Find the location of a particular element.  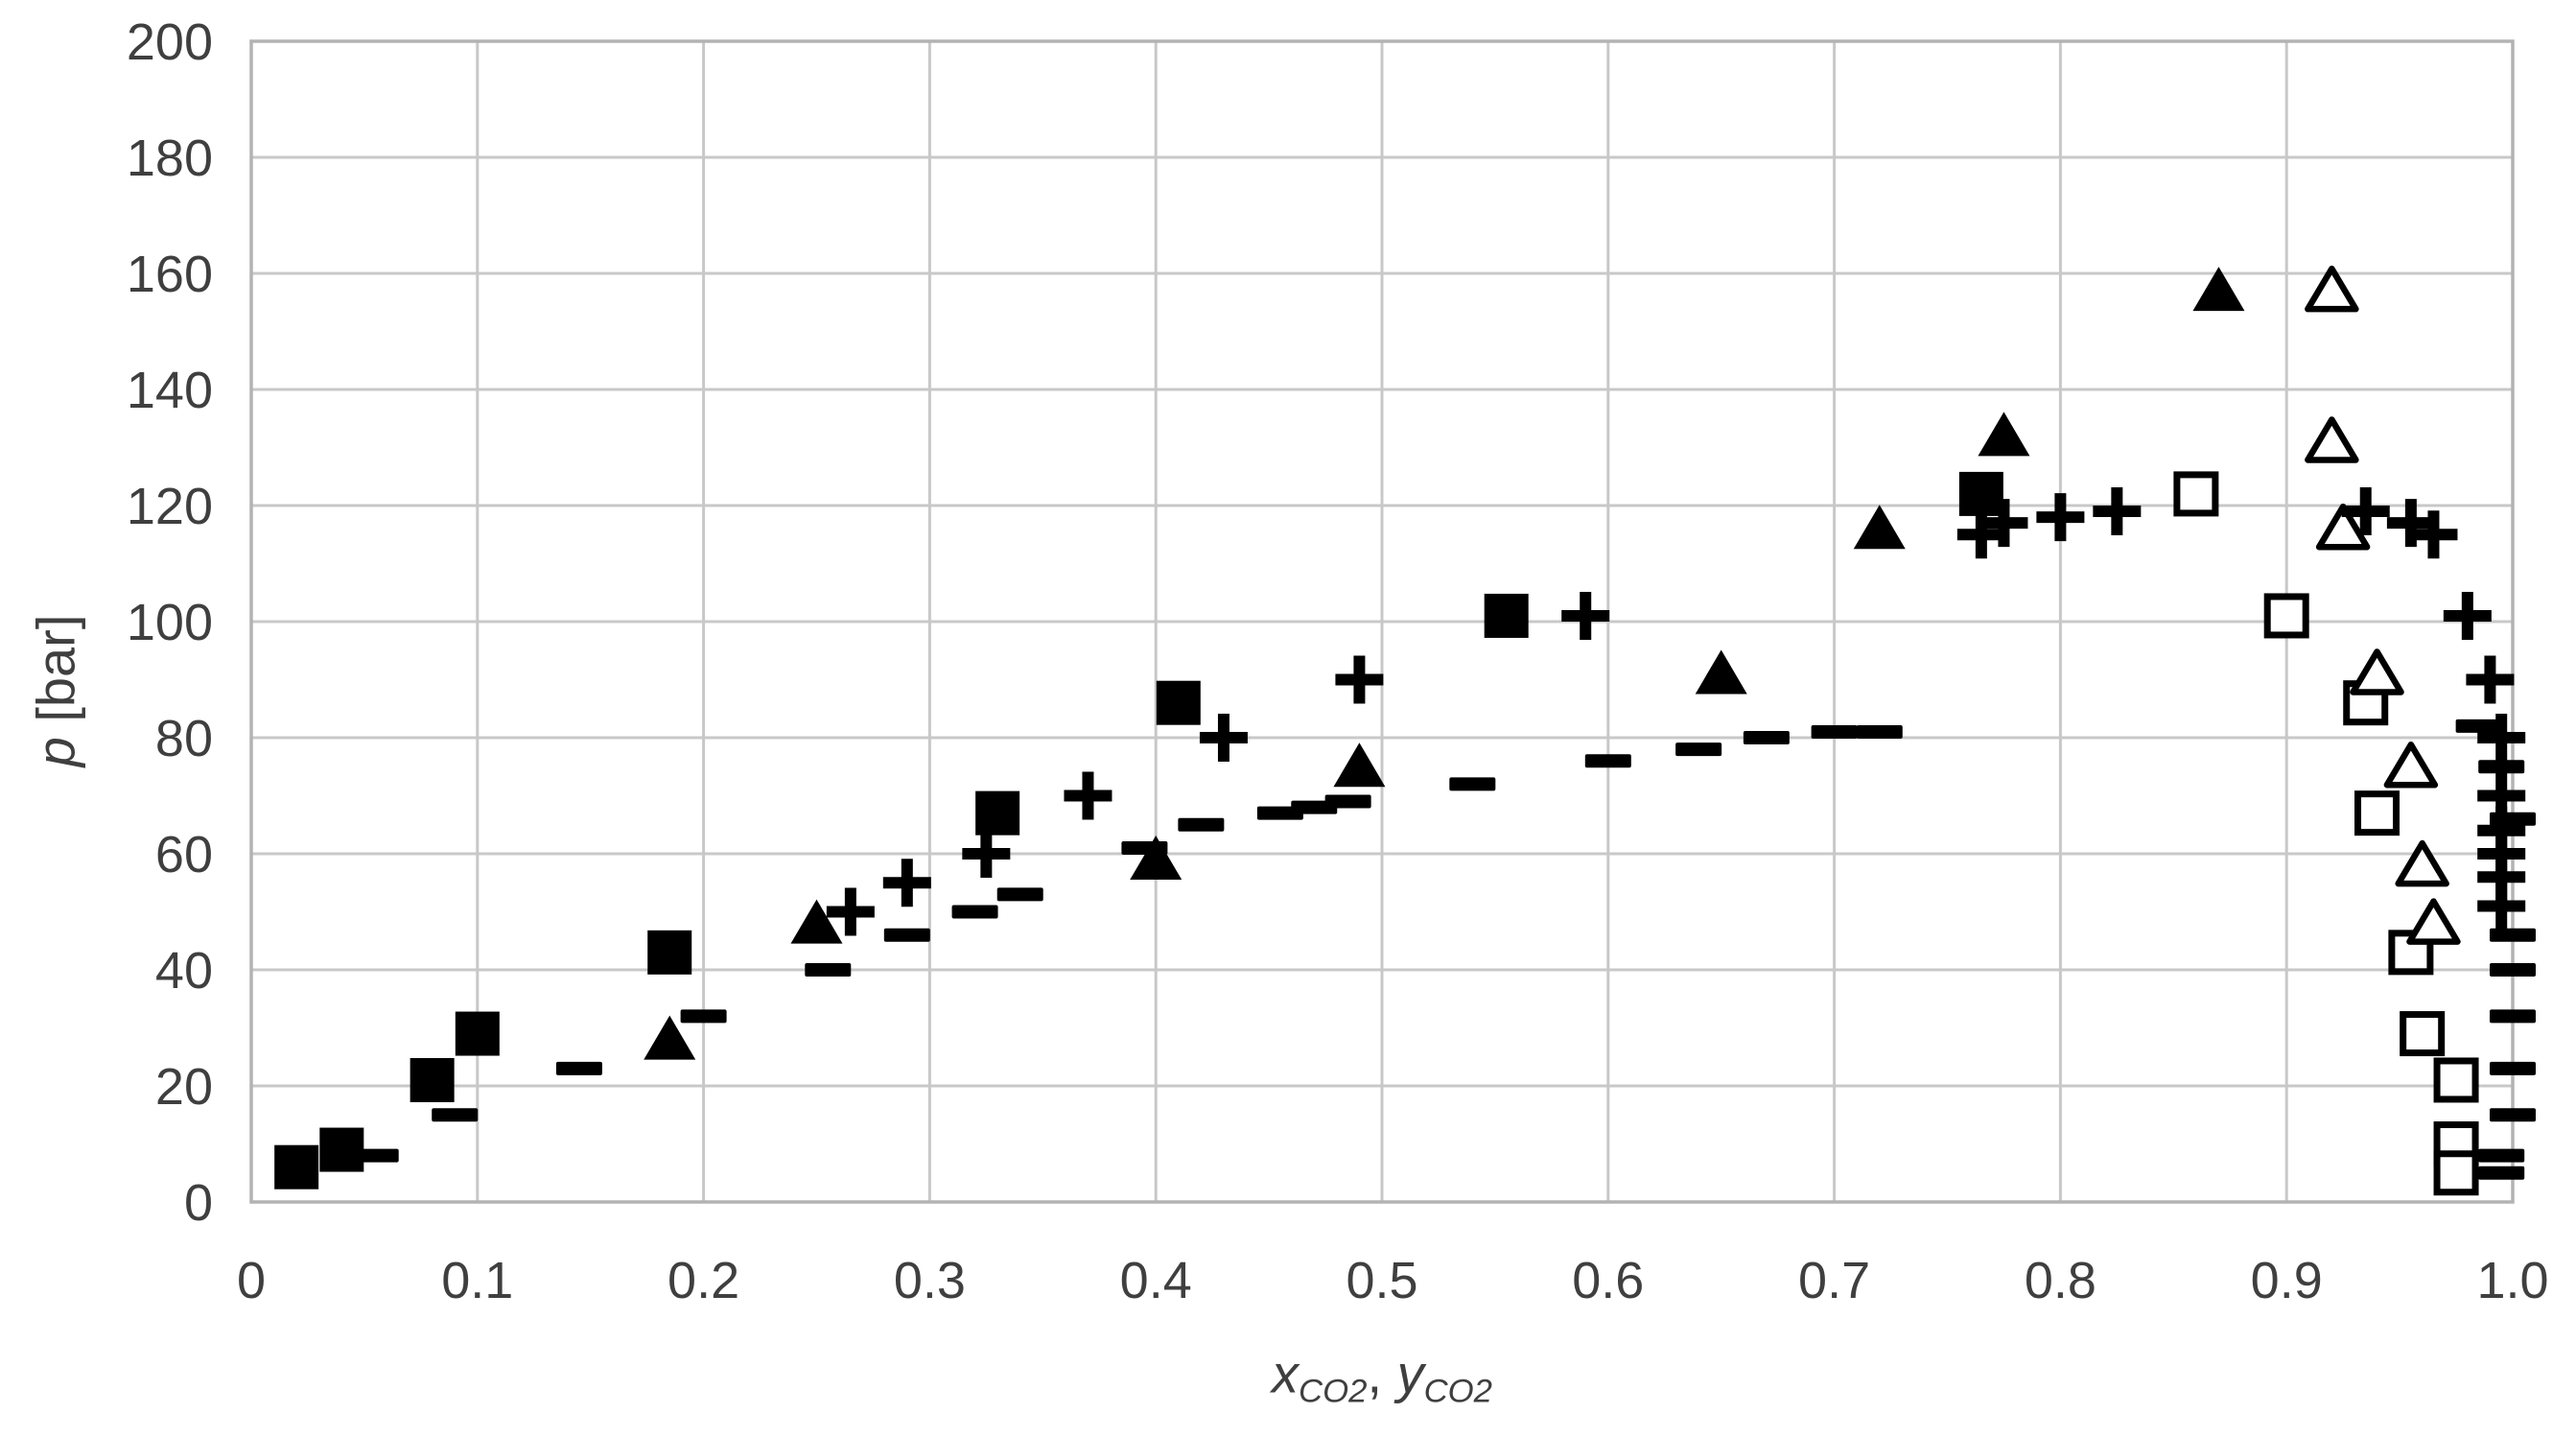

x-tick-label: 0.4 is located at coordinates (1156, 1280).